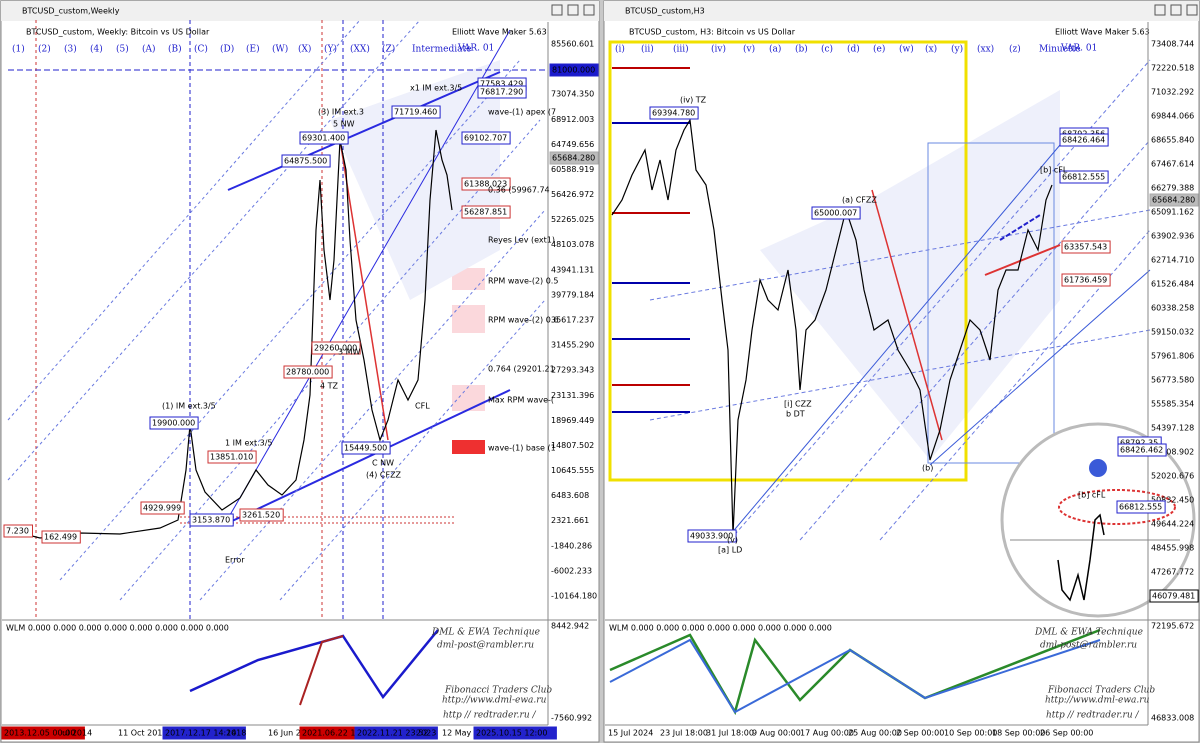  Describe the element at coordinates (330, 49) in the screenshot. I see `wave-button: (Y)` at that location.